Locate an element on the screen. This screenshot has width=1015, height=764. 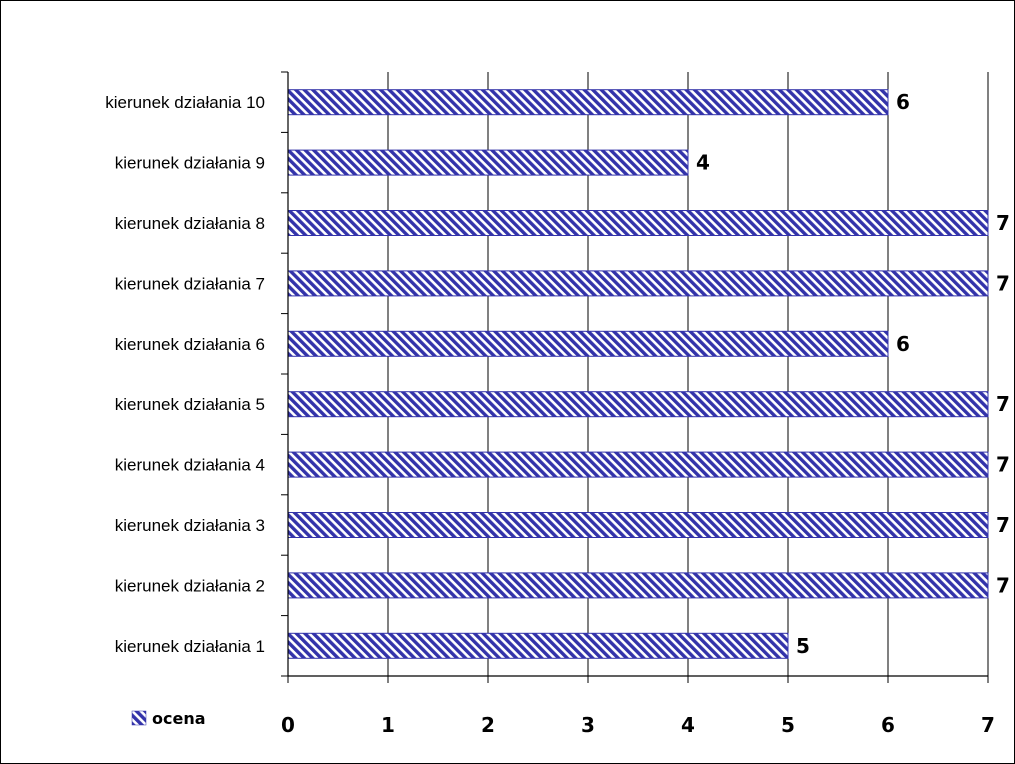
category-label: kierunek działania 4 is located at coordinates (190, 465).